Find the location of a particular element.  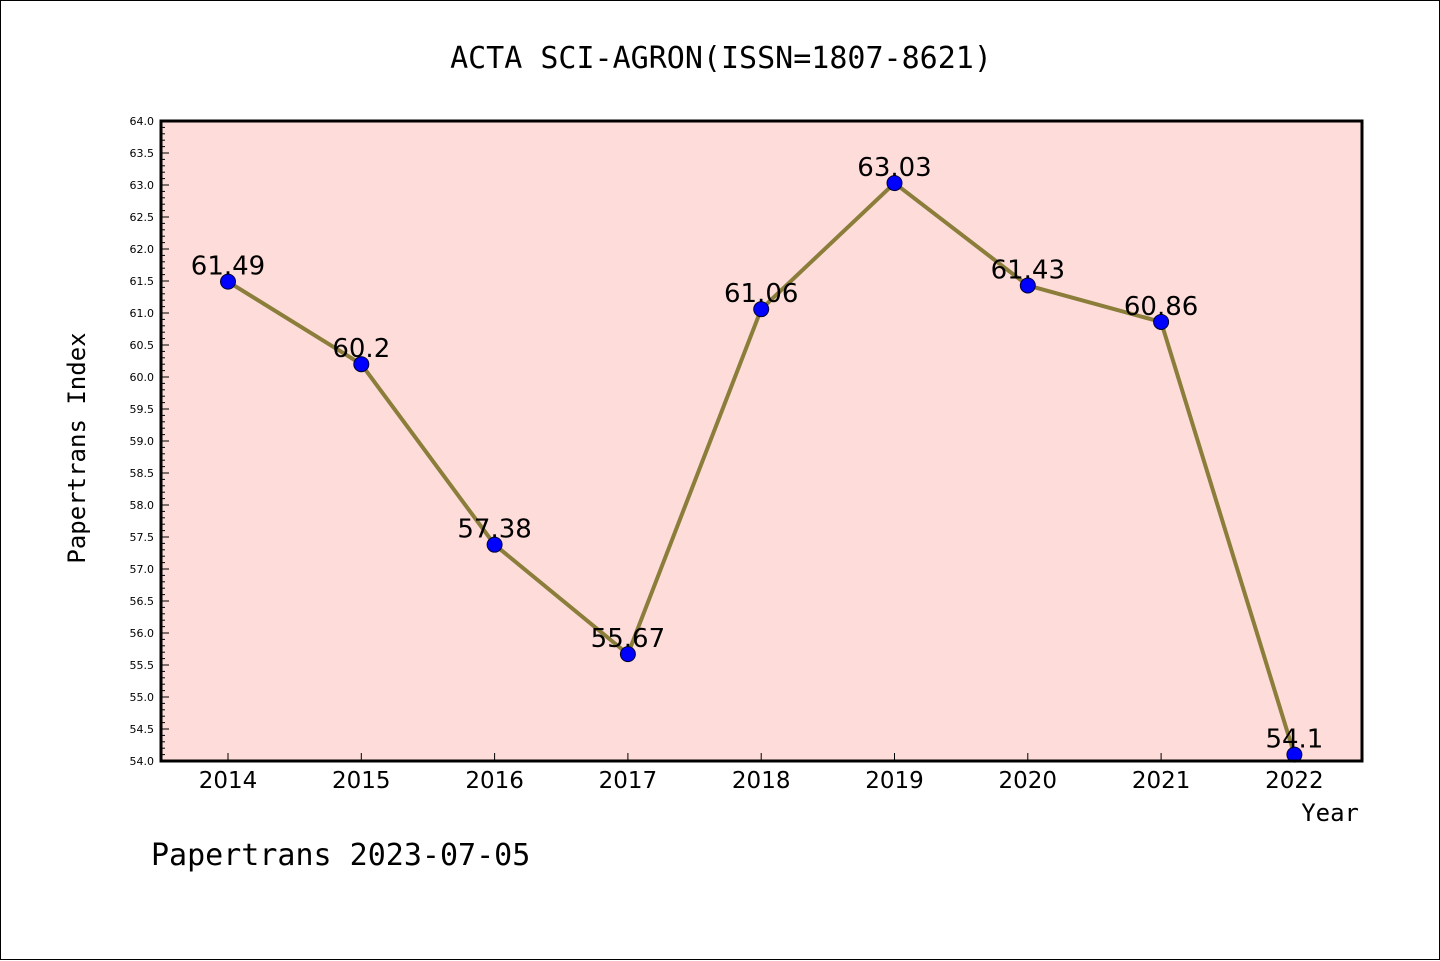

y-tick-label: 64.0 is located at coordinates (142, 121).